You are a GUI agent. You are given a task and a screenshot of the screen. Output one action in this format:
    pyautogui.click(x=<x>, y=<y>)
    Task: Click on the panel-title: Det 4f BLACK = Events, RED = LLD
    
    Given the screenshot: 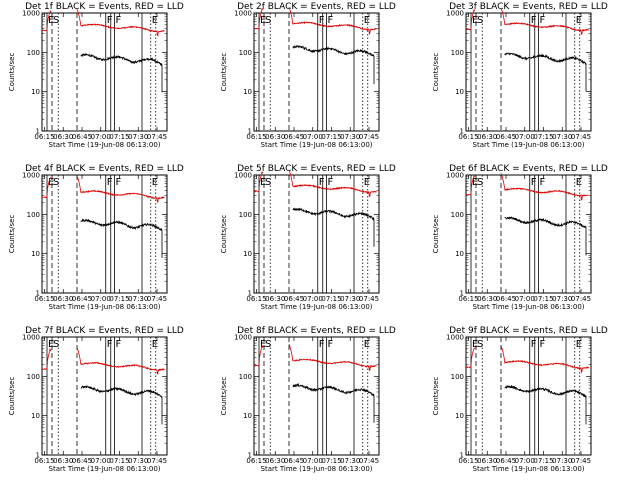 What is the action you would take?
    pyautogui.click(x=104, y=169)
    